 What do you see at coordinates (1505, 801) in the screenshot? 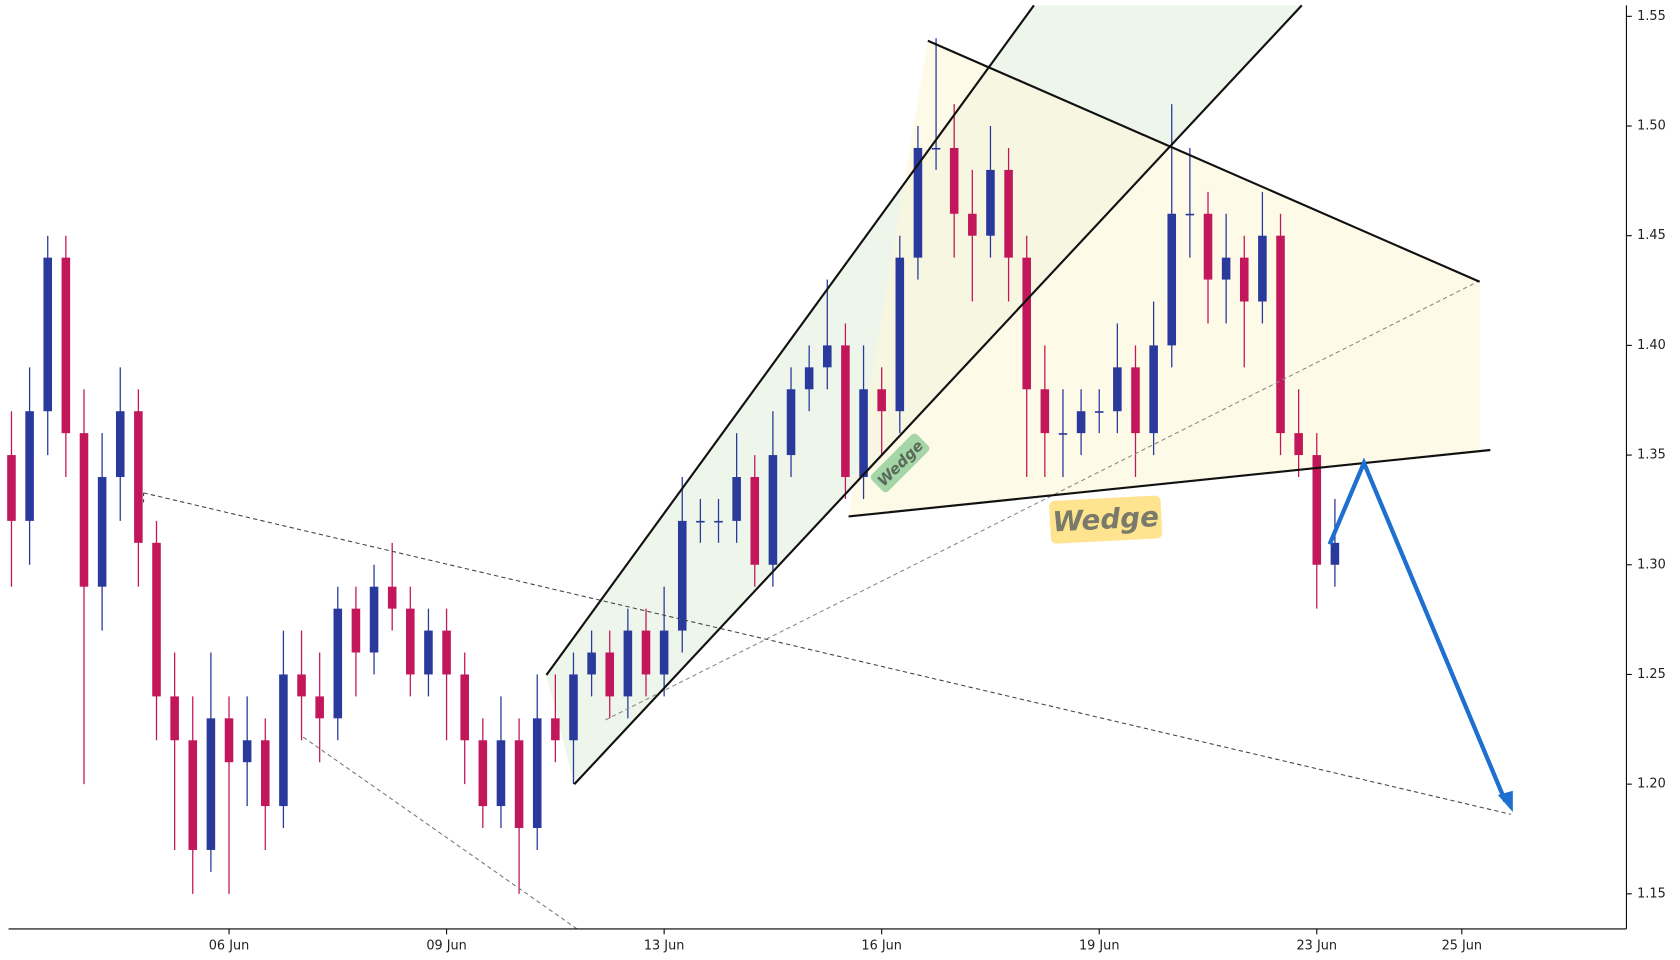
I see `arrow-head` at bounding box center [1505, 801].